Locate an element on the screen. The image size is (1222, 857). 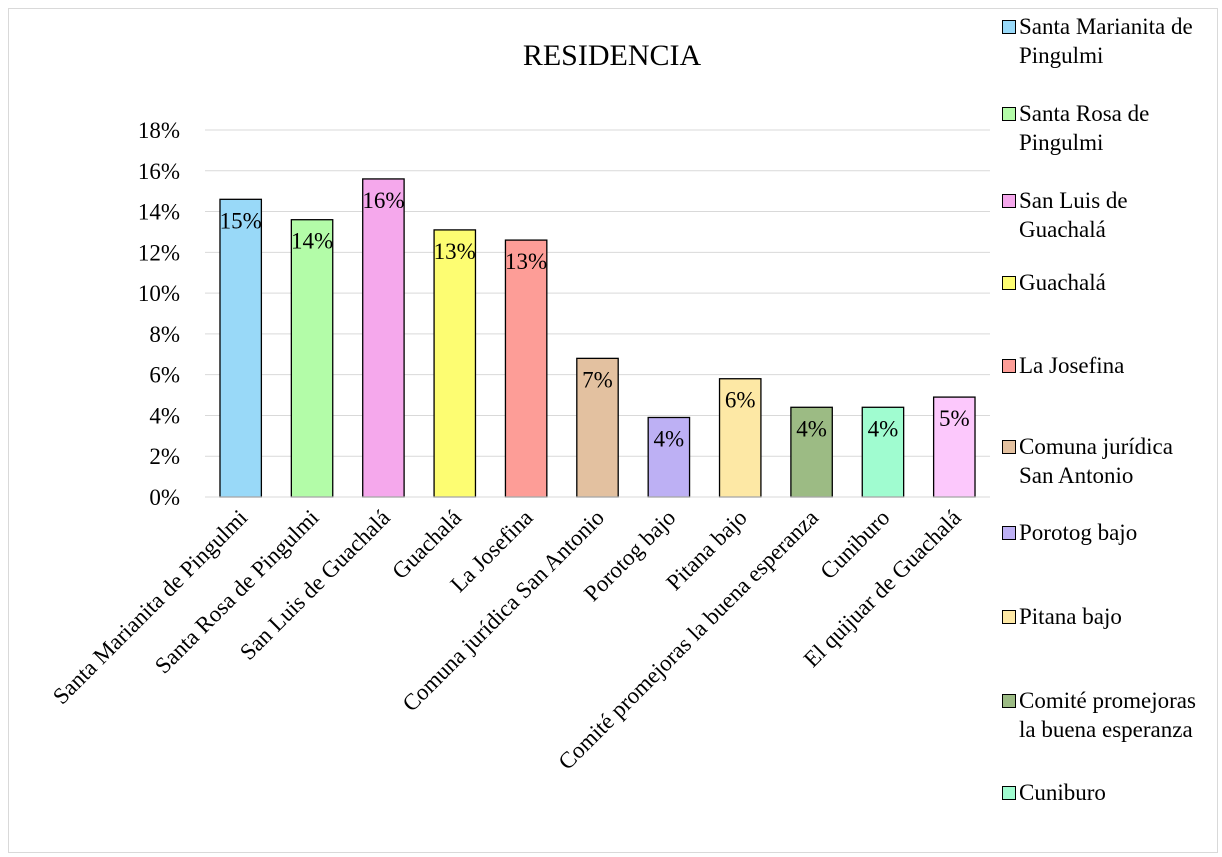
legend-item: Porotog bajo is located at coordinates (1105, 532).